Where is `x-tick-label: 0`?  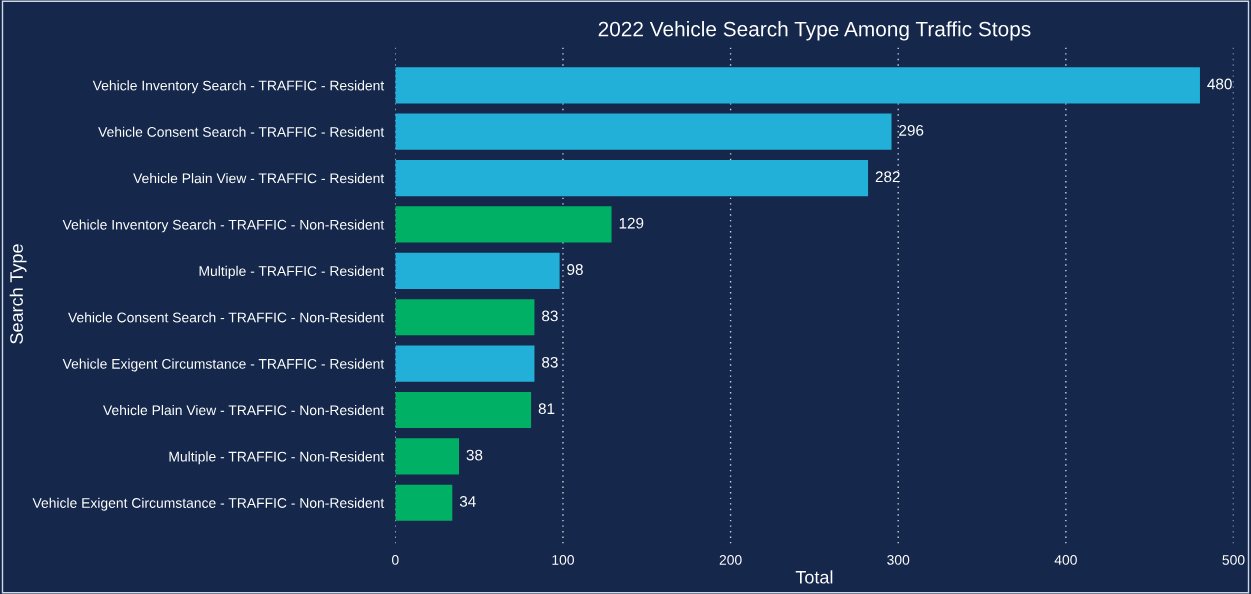
x-tick-label: 0 is located at coordinates (395, 559).